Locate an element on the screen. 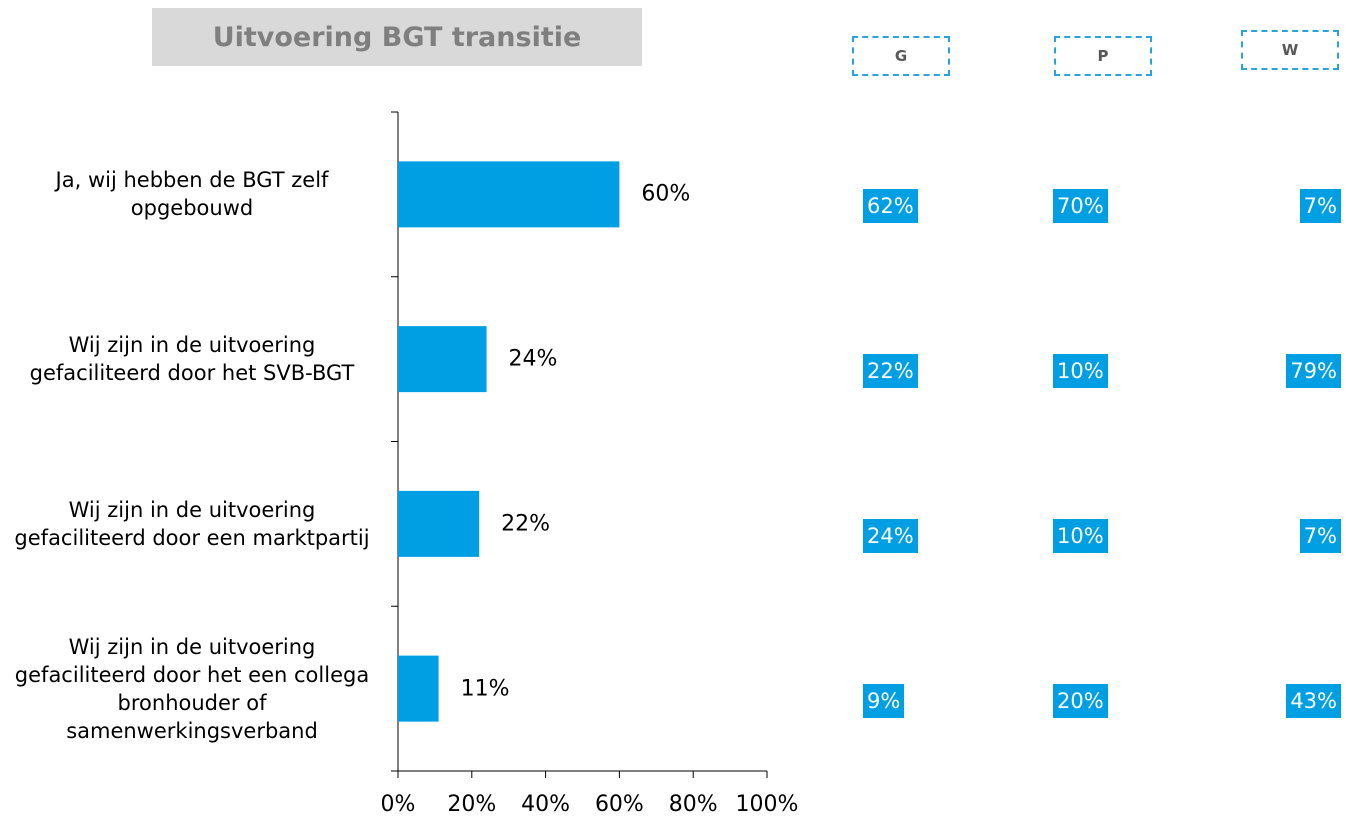 The image size is (1351, 821). x-tick-label: 100% is located at coordinates (767, 804).